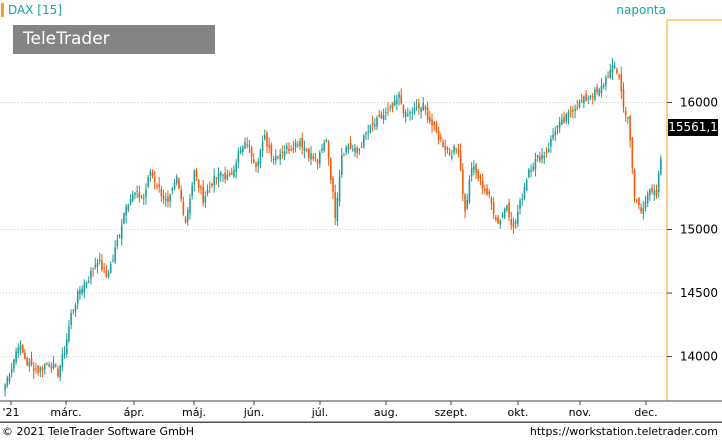 The height and width of the screenshot is (441, 722). I want to click on copyright-text: © 2021 TeleTrader Software GmbH, so click(98, 431).